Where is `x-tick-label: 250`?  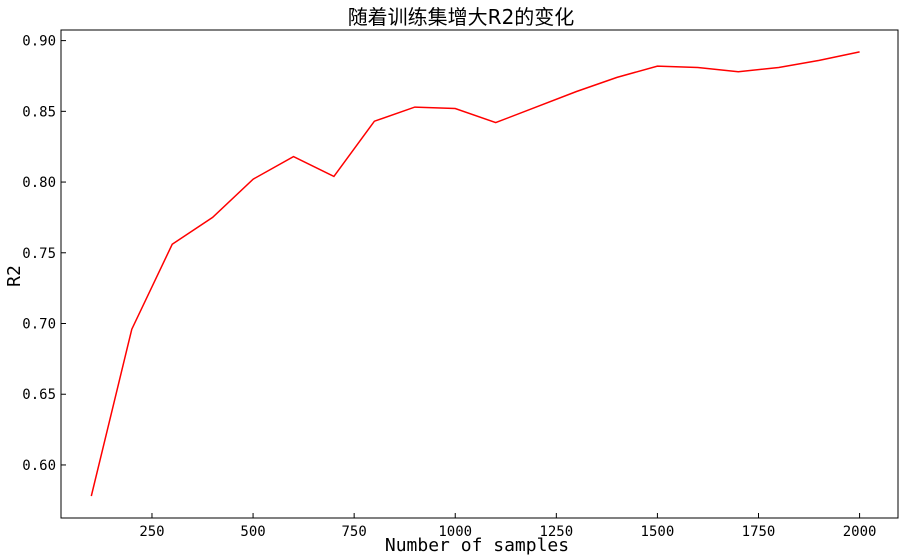
x-tick-label: 250 is located at coordinates (151, 532).